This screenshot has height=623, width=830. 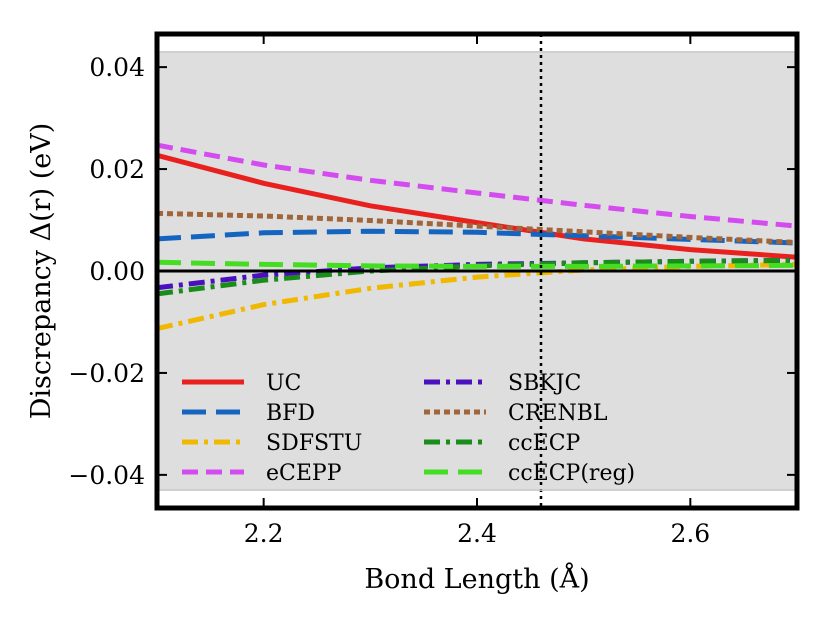 What do you see at coordinates (477, 227) in the screenshot?
I see `series-line-crenbl` at bounding box center [477, 227].